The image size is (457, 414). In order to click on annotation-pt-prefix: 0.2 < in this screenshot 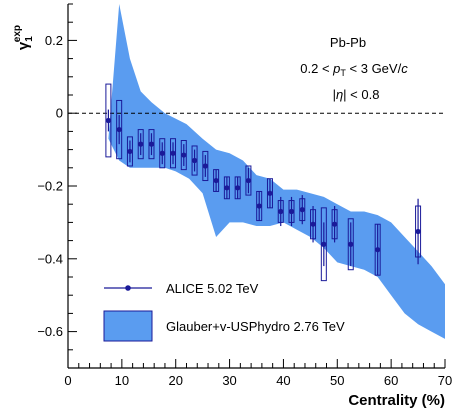, I will do `click(316, 68)`.